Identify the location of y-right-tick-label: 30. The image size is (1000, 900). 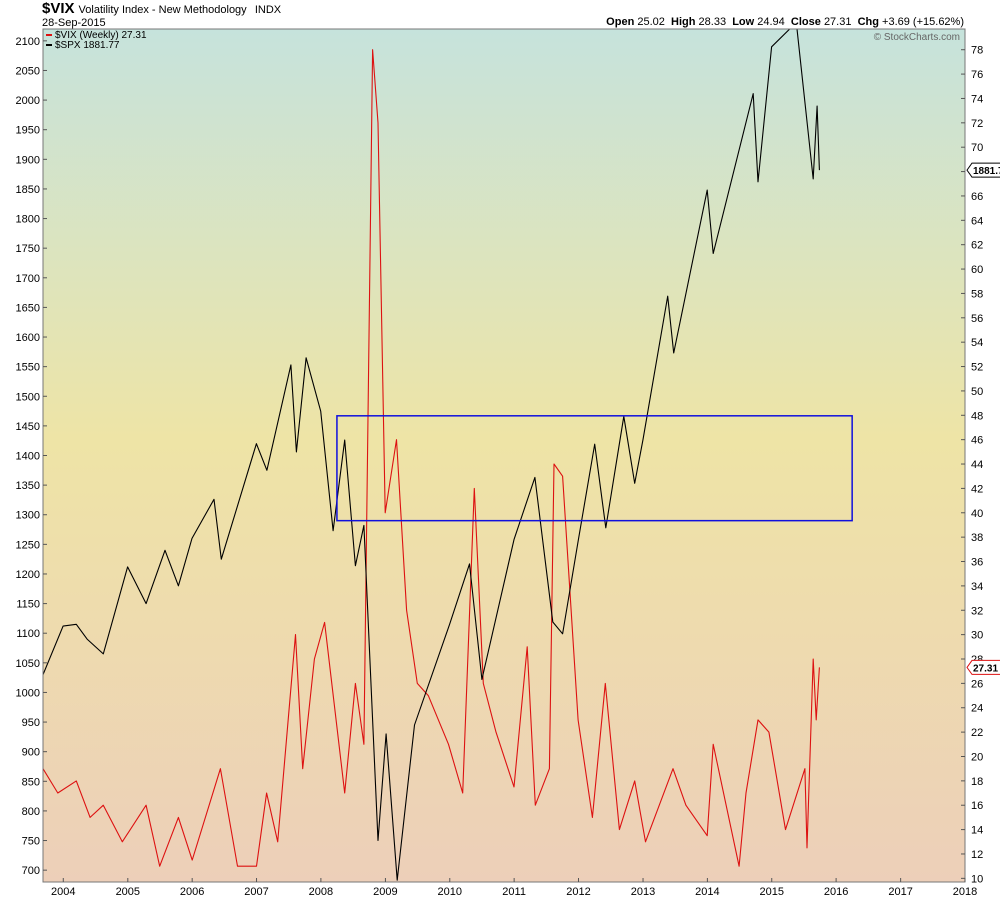
(977, 636).